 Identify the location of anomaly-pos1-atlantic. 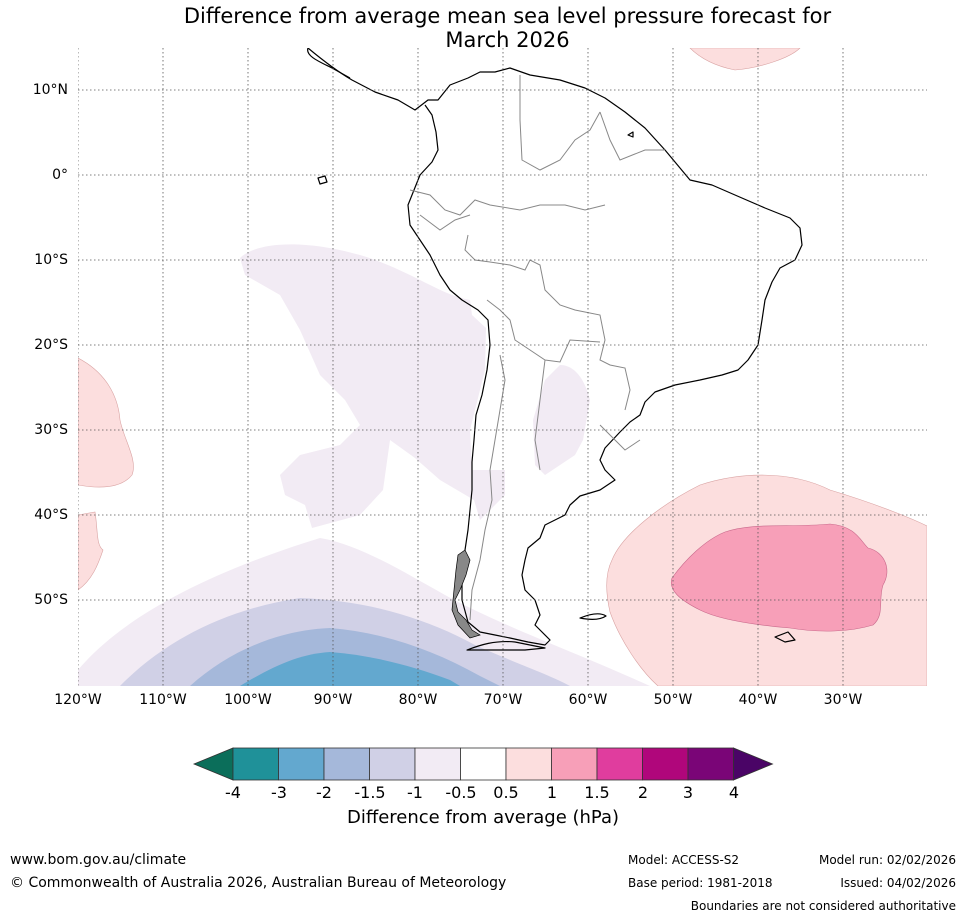
(779, 577).